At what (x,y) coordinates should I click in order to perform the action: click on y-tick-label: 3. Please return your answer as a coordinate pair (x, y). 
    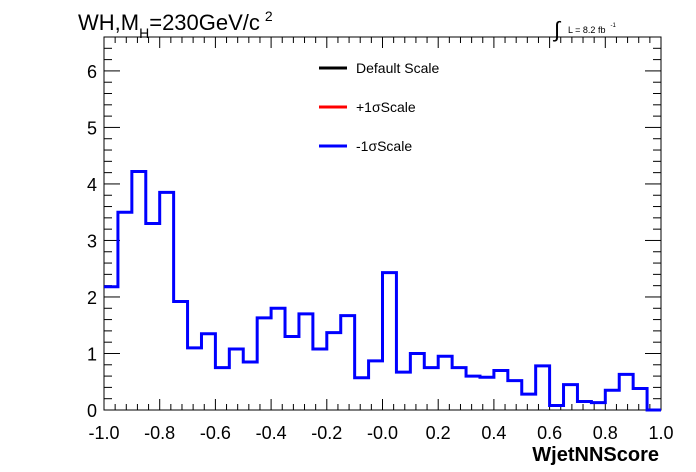
    Looking at the image, I should click on (92, 241).